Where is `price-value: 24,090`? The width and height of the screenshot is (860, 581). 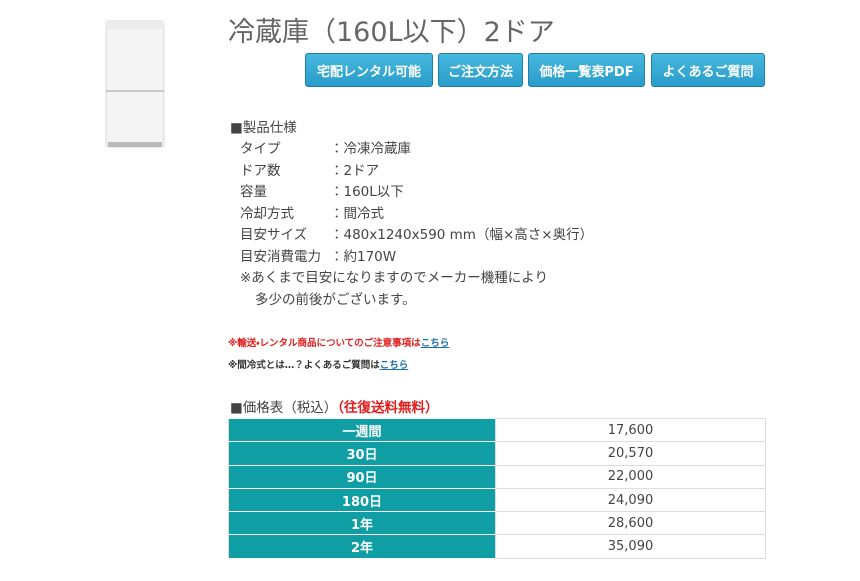 price-value: 24,090 is located at coordinates (630, 500).